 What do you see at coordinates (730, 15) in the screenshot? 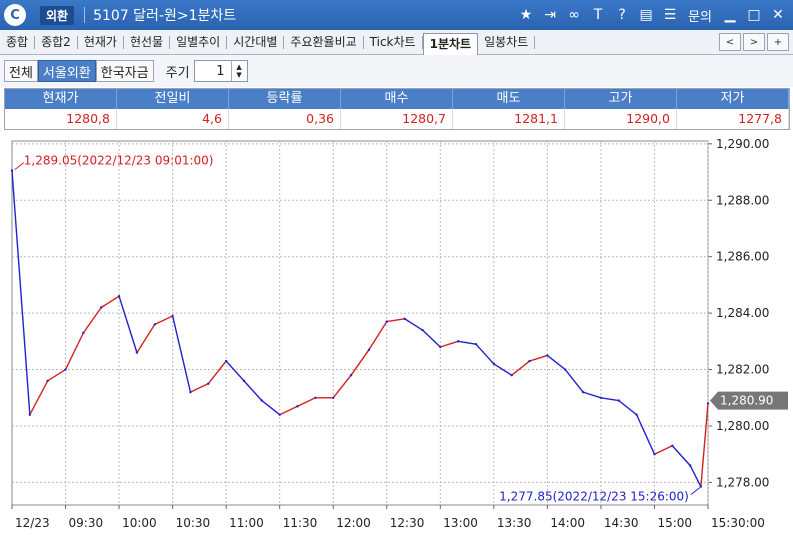
I see `minimize-icon: ▁` at bounding box center [730, 15].